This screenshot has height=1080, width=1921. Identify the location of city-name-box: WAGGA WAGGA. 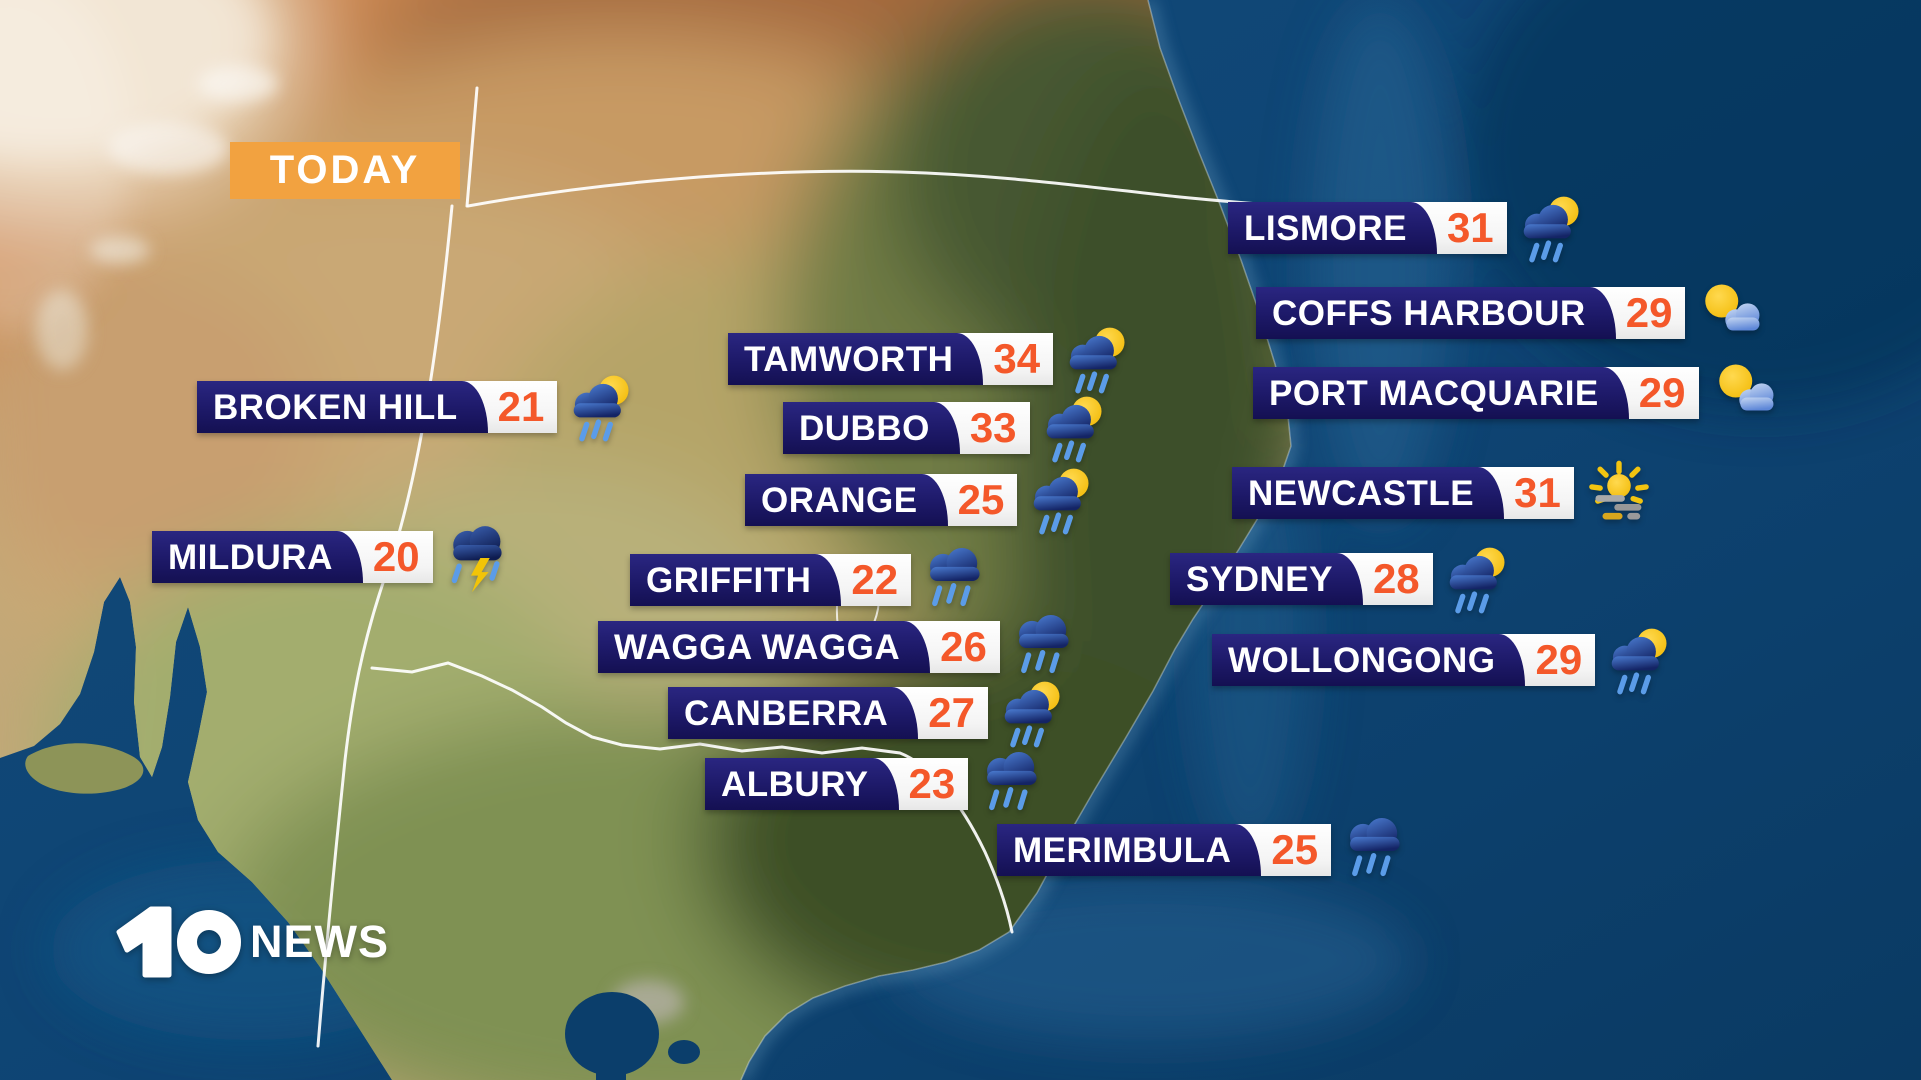
(764, 647).